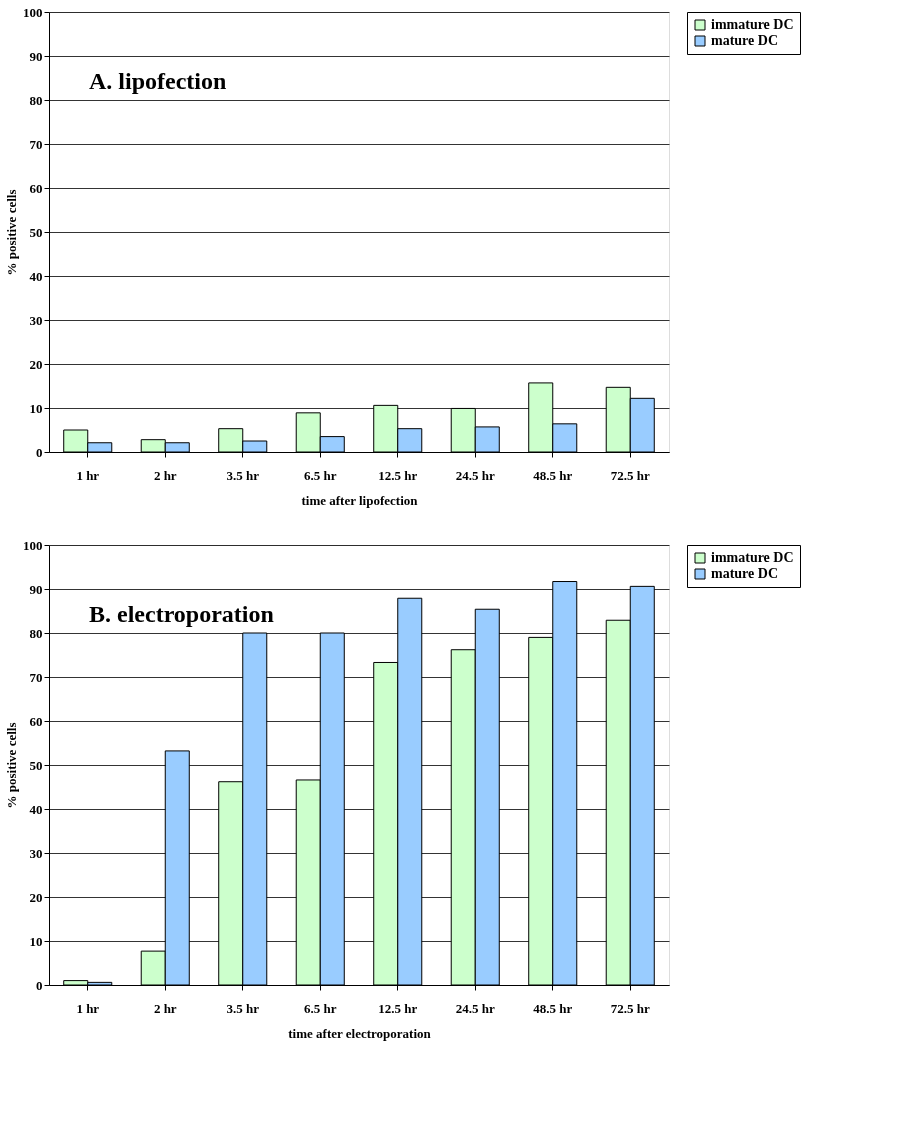  What do you see at coordinates (360, 1033) in the screenshot?
I see `x-axis-title: time after electroporation` at bounding box center [360, 1033].